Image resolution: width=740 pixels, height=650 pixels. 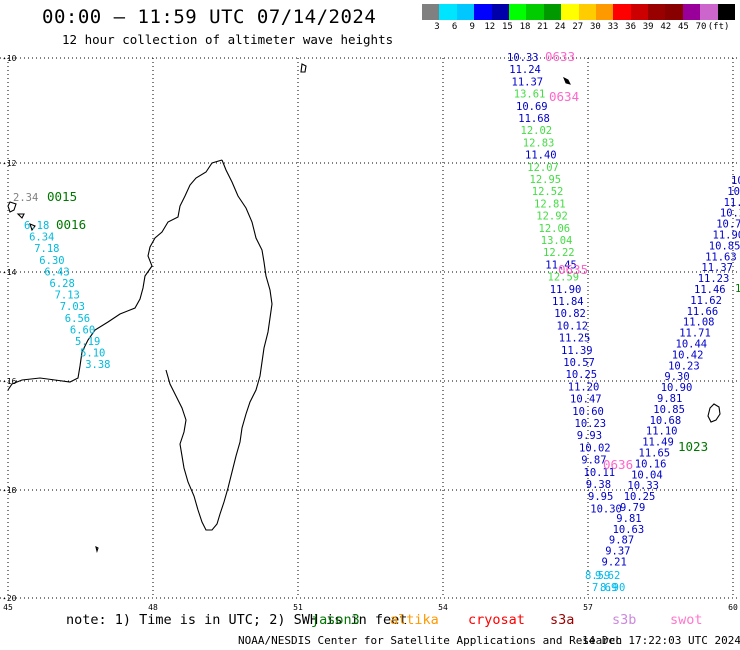 I want to click on legend-tick: 3, so click(x=437, y=27).